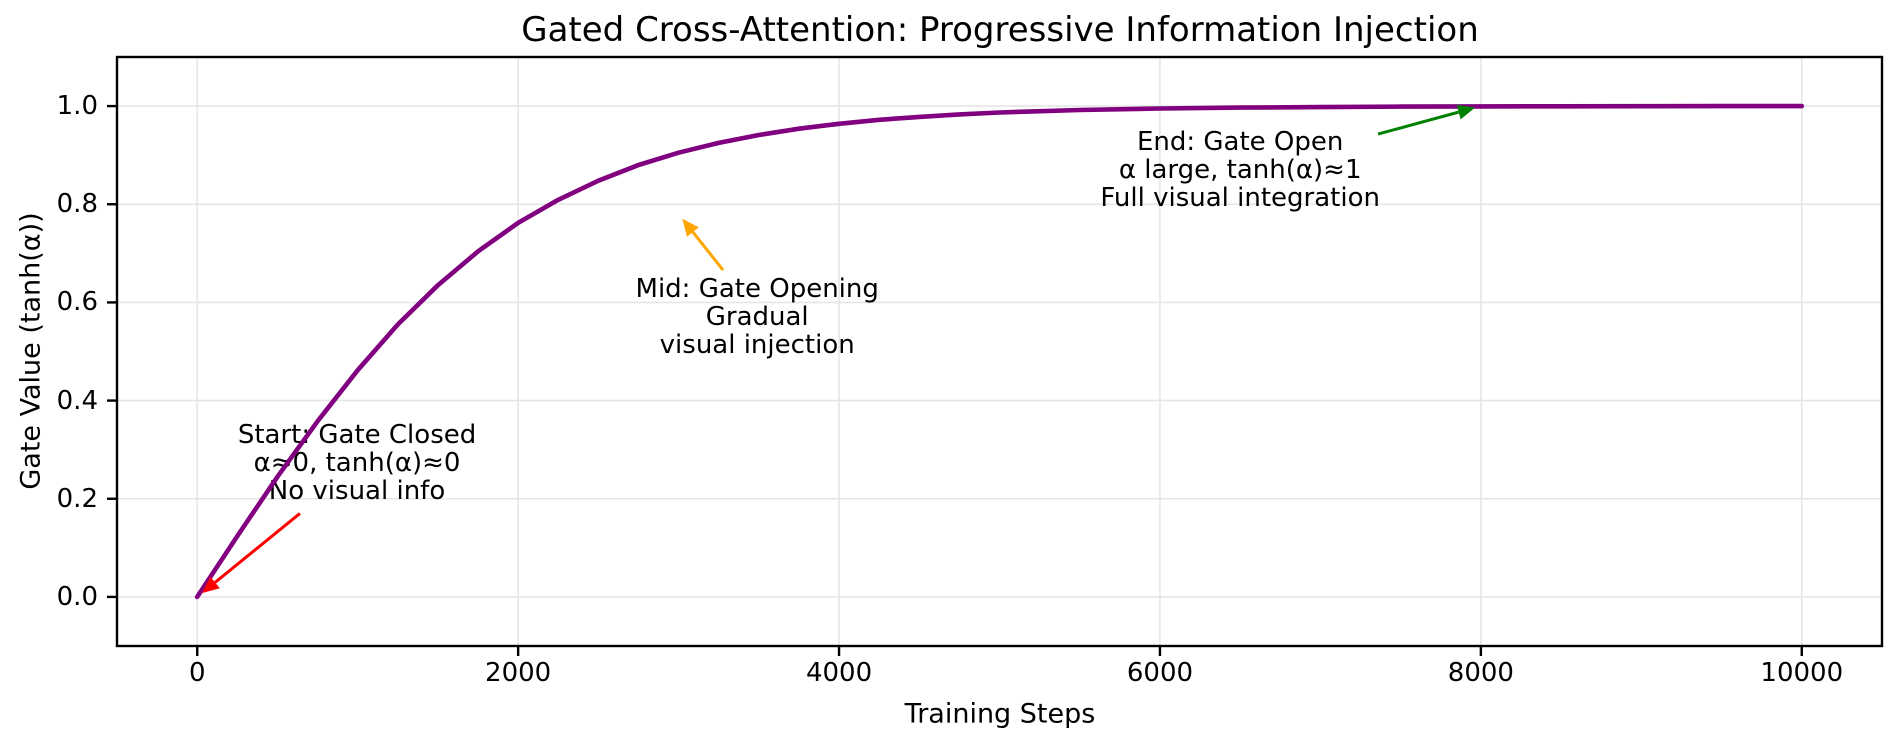  I want to click on y-tick-label: 1.0, so click(77, 106).